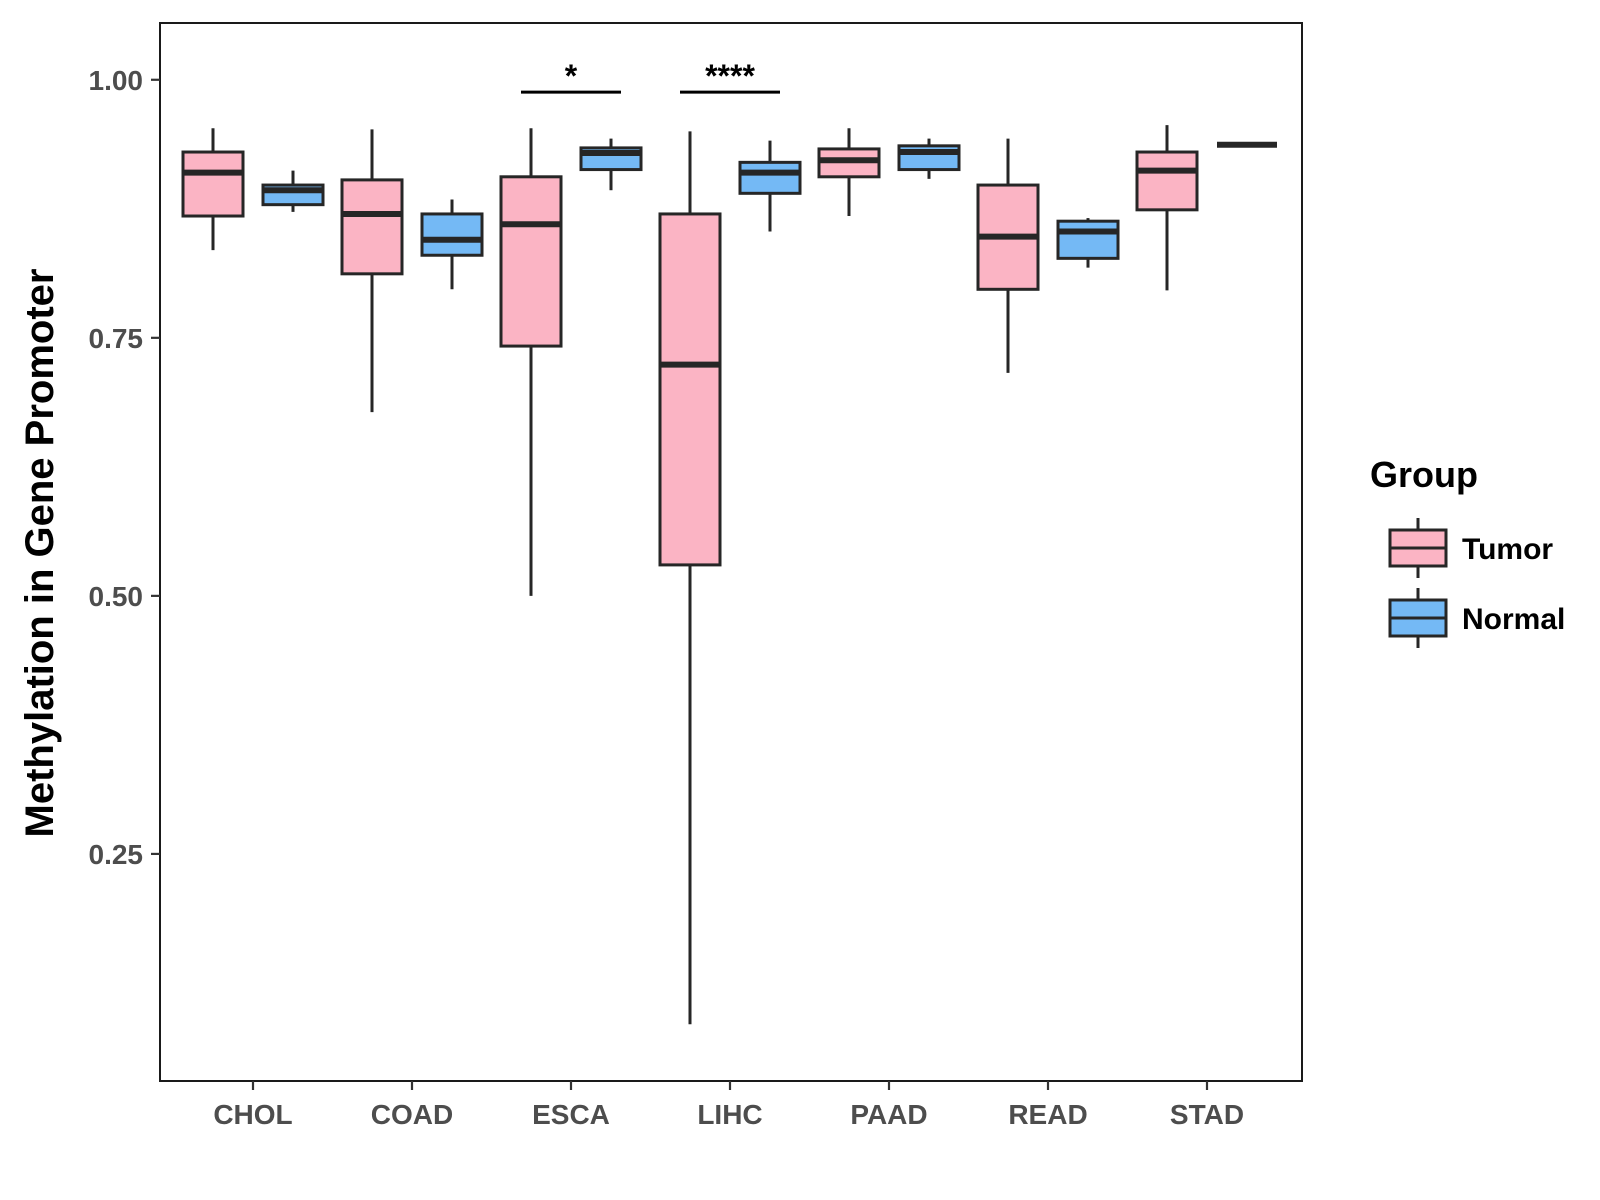 The height and width of the screenshot is (1200, 1600). What do you see at coordinates (1507, 549) in the screenshot?
I see `legend-label: Tumor` at bounding box center [1507, 549].